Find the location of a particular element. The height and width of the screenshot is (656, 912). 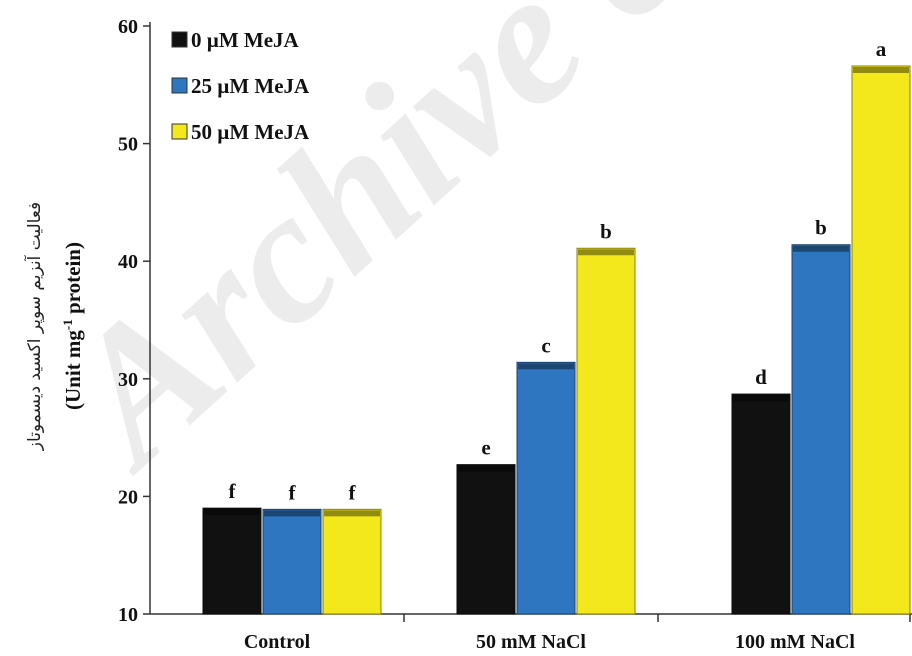

legend-label: 25 µM MeJA is located at coordinates (250, 86).